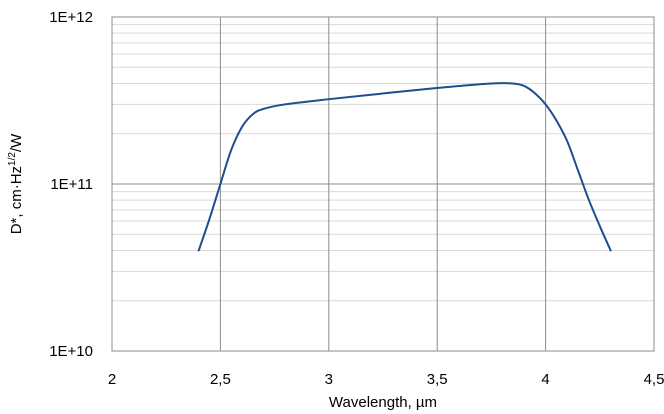 Image resolution: width=664 pixels, height=414 pixels. Describe the element at coordinates (329, 379) in the screenshot. I see `x-tick-label: 3` at that location.